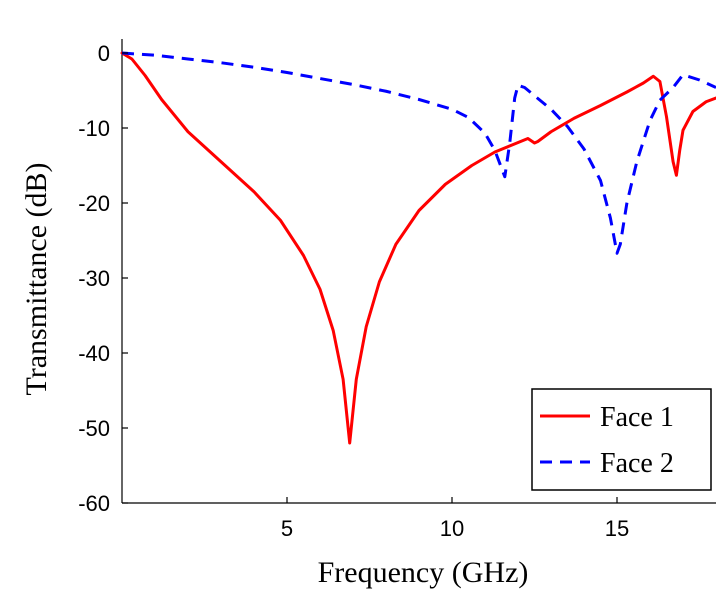 This screenshot has height=594, width=716. What do you see at coordinates (94, 428) in the screenshot?
I see `y-tick-label: -50` at bounding box center [94, 428].